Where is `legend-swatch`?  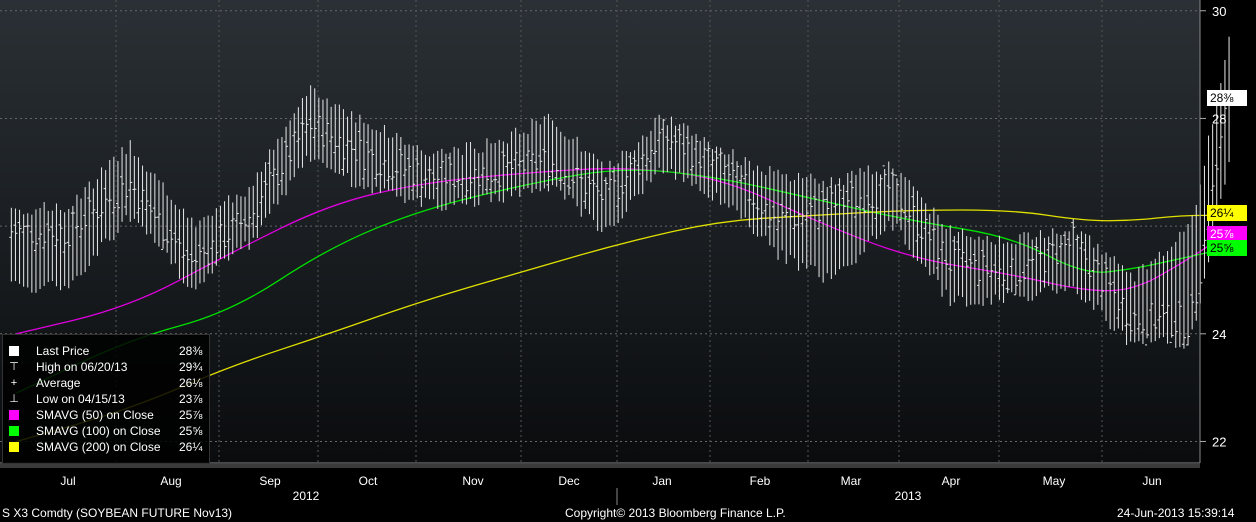
legend-swatch is located at coordinates (14, 447).